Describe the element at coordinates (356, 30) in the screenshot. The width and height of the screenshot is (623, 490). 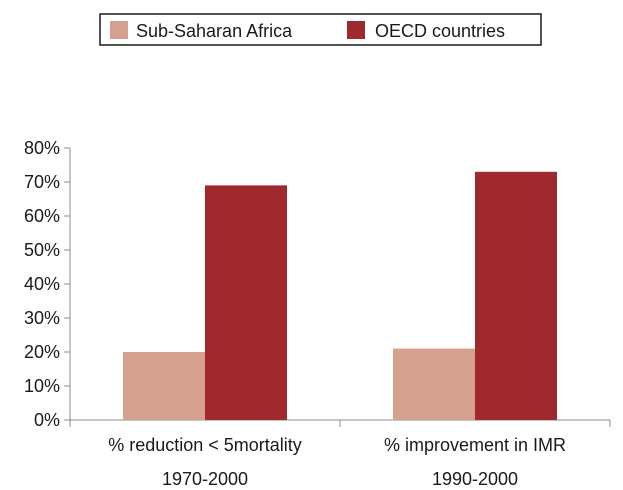
I see `legend-swatch-oecd-countries` at that location.